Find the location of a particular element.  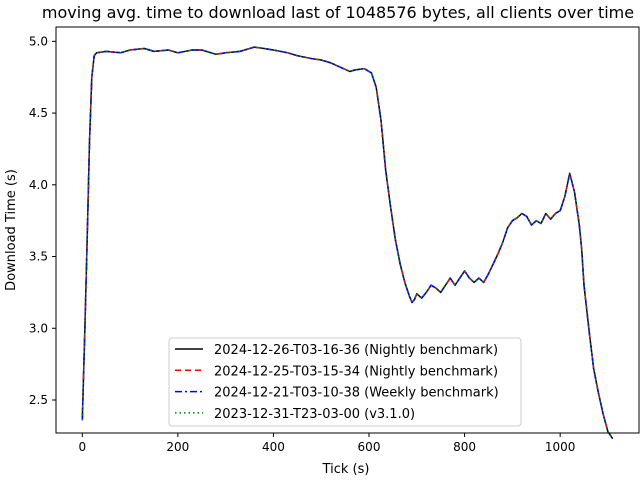

x-tick-label: 0 is located at coordinates (82, 447).